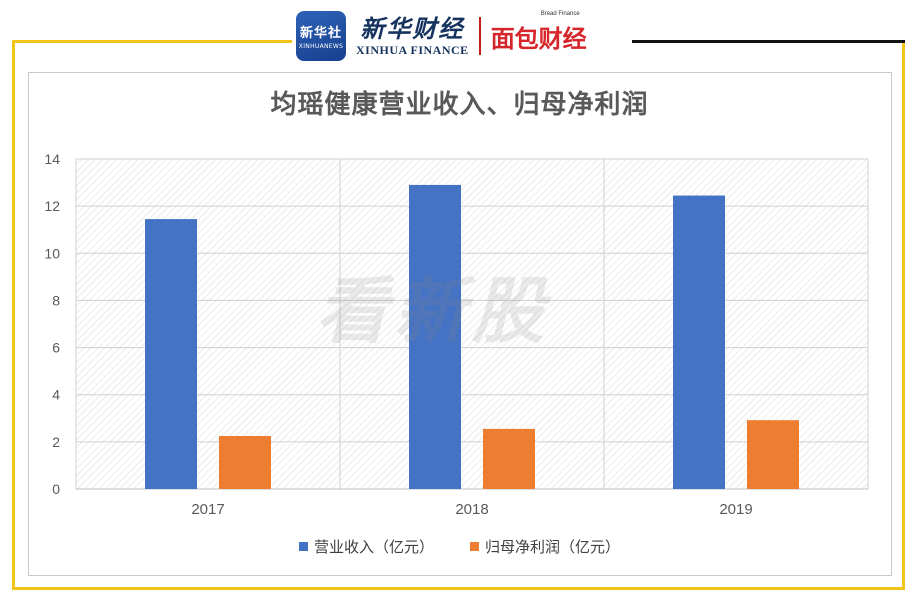  What do you see at coordinates (56, 348) in the screenshot?
I see `y-tick-label: 6` at bounding box center [56, 348].